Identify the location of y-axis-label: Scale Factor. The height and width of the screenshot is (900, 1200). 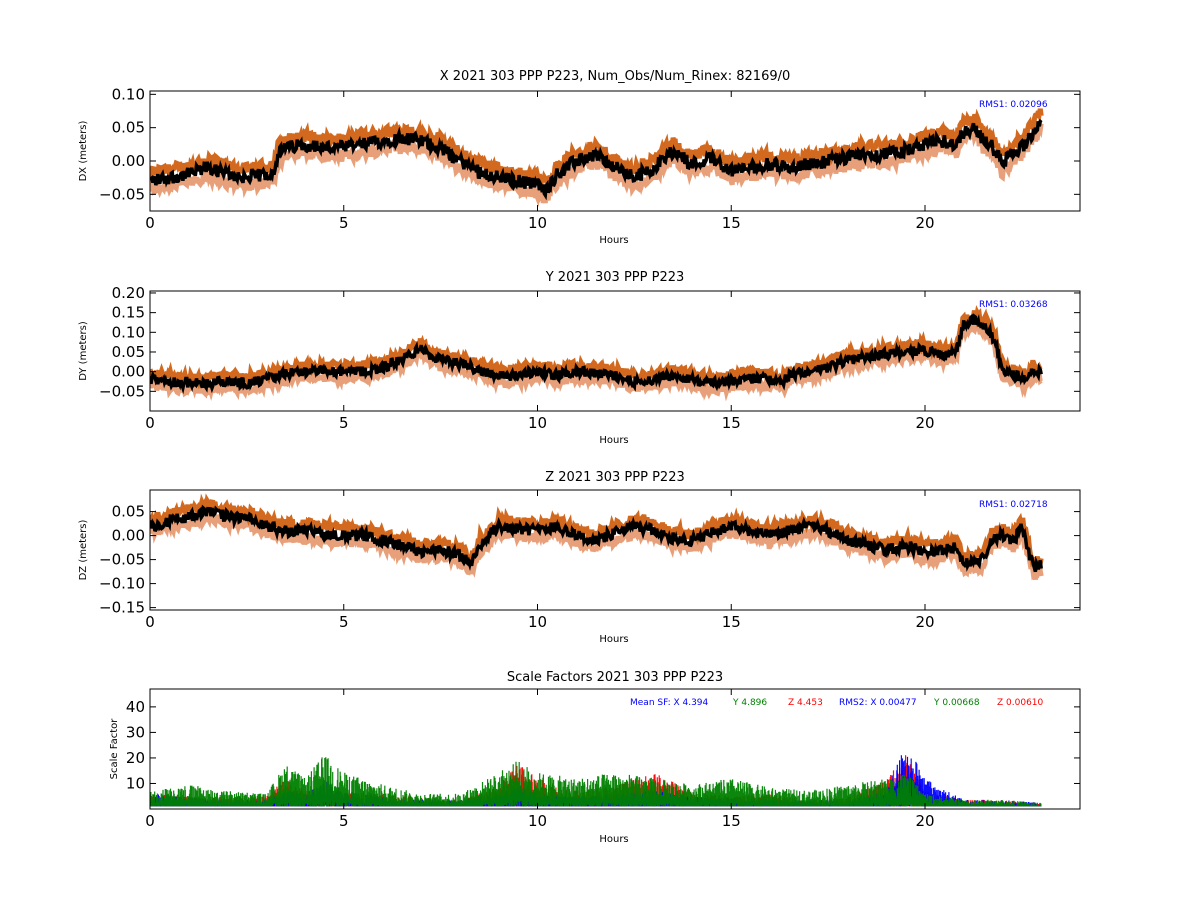
(114, 749).